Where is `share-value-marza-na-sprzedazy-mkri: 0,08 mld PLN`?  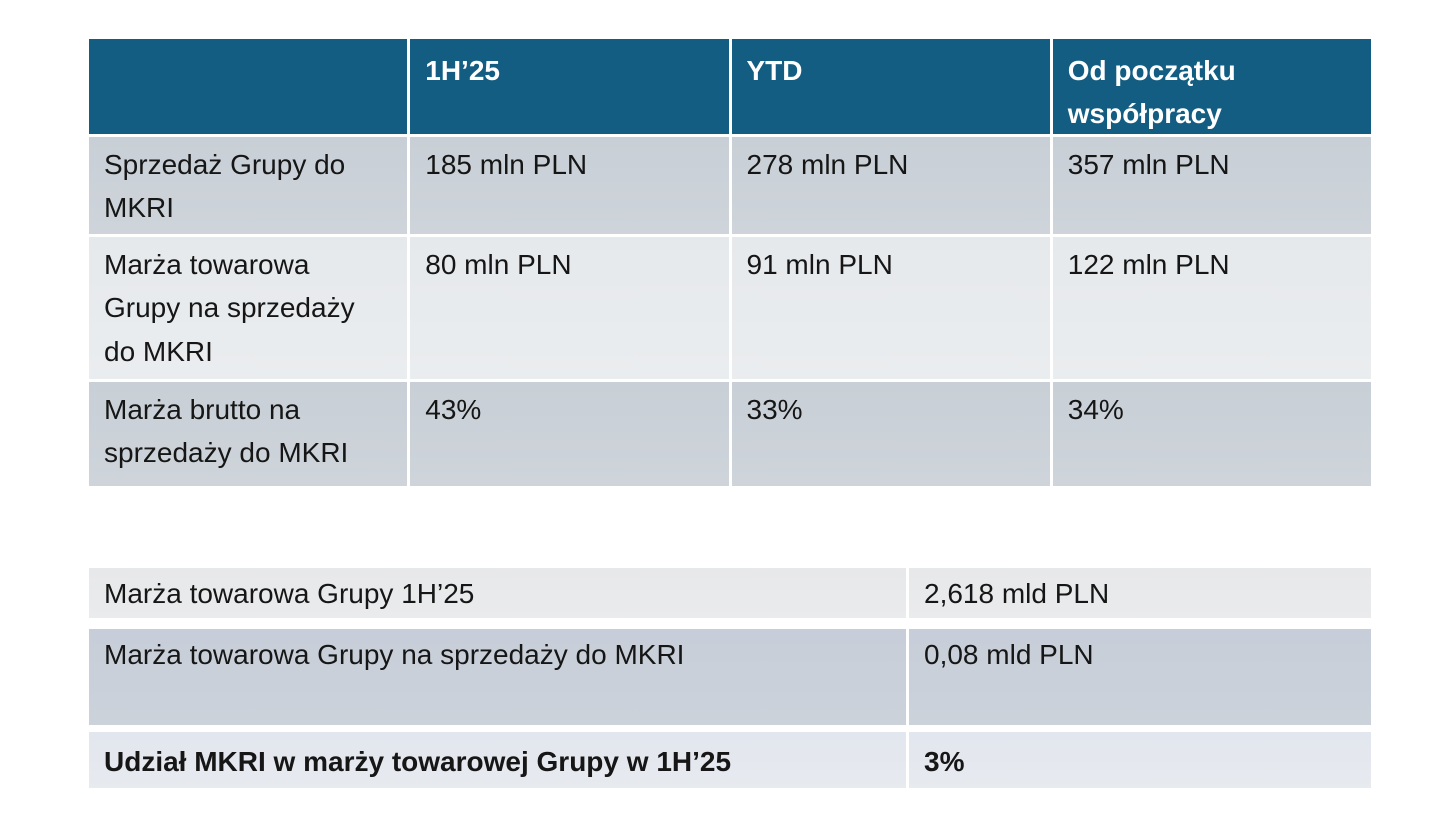
share-value-marza-na-sprzedazy-mkri: 0,08 mld PLN is located at coordinates (1140, 677).